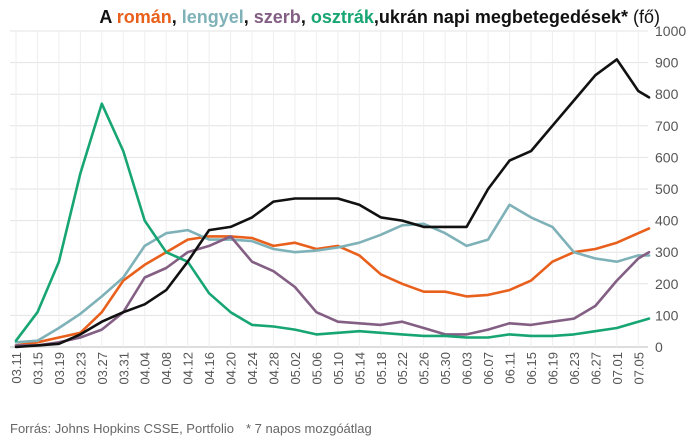  I want to click on y-tick-label: 100, so click(667, 315).